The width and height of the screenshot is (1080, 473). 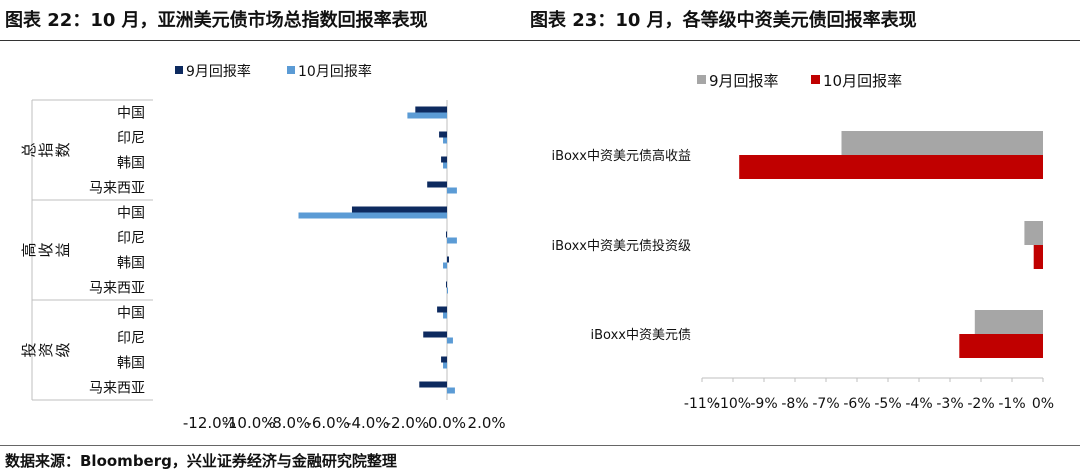 What do you see at coordinates (46, 249) in the screenshot?
I see `group-label: 高收益` at bounding box center [46, 249].